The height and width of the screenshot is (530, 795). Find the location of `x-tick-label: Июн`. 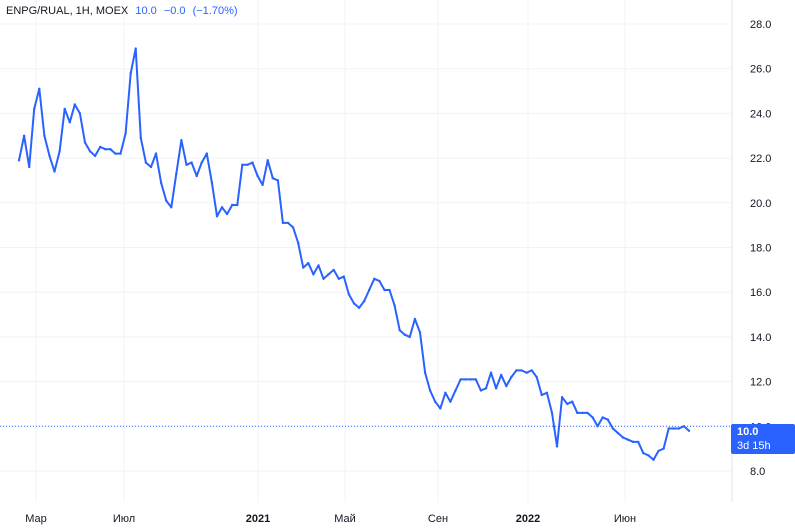

x-tick-label: Июн is located at coordinates (625, 519).